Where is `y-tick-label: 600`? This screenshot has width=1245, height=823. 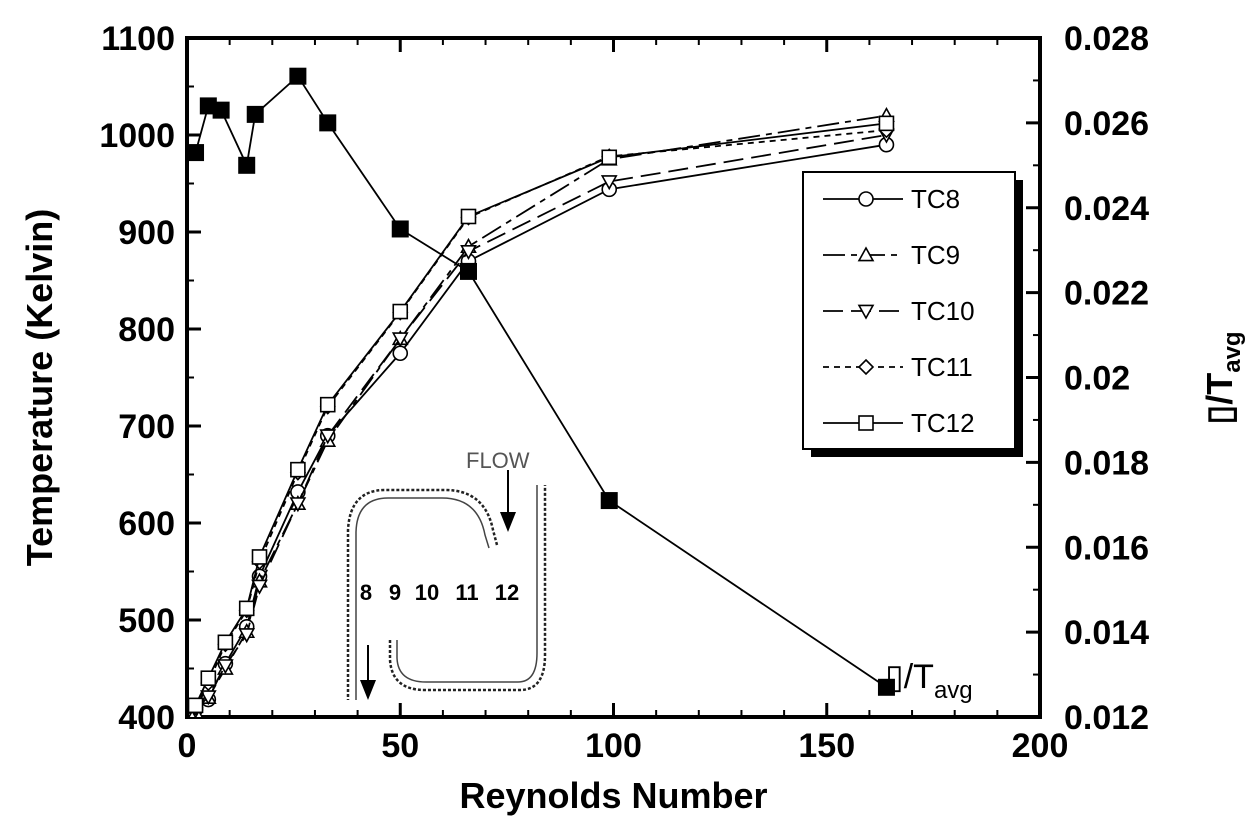
y-tick-label: 600 is located at coordinates (146, 524).